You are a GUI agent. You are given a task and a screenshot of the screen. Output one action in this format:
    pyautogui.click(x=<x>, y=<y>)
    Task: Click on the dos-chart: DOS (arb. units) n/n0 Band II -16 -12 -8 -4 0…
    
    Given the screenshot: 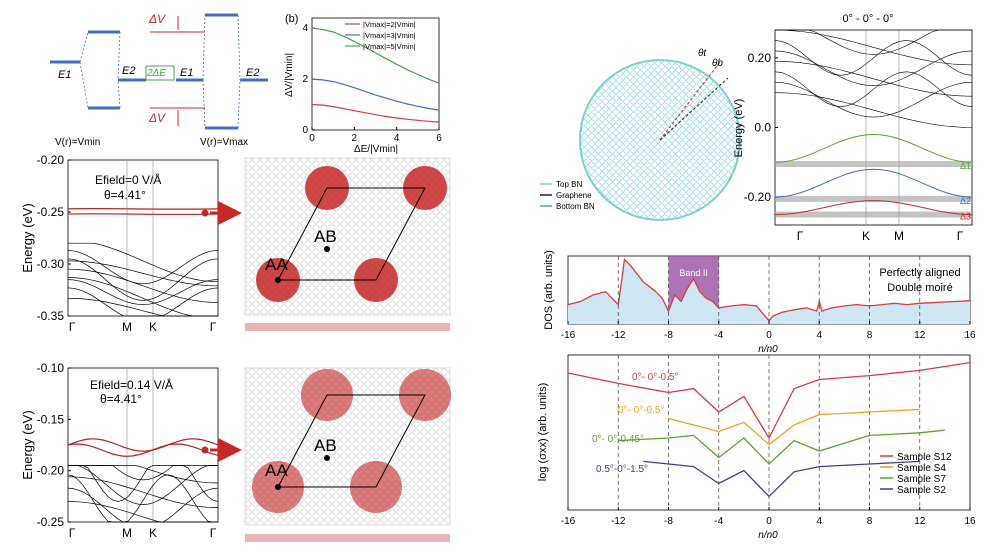 What is the action you would take?
    pyautogui.click(x=759, y=302)
    